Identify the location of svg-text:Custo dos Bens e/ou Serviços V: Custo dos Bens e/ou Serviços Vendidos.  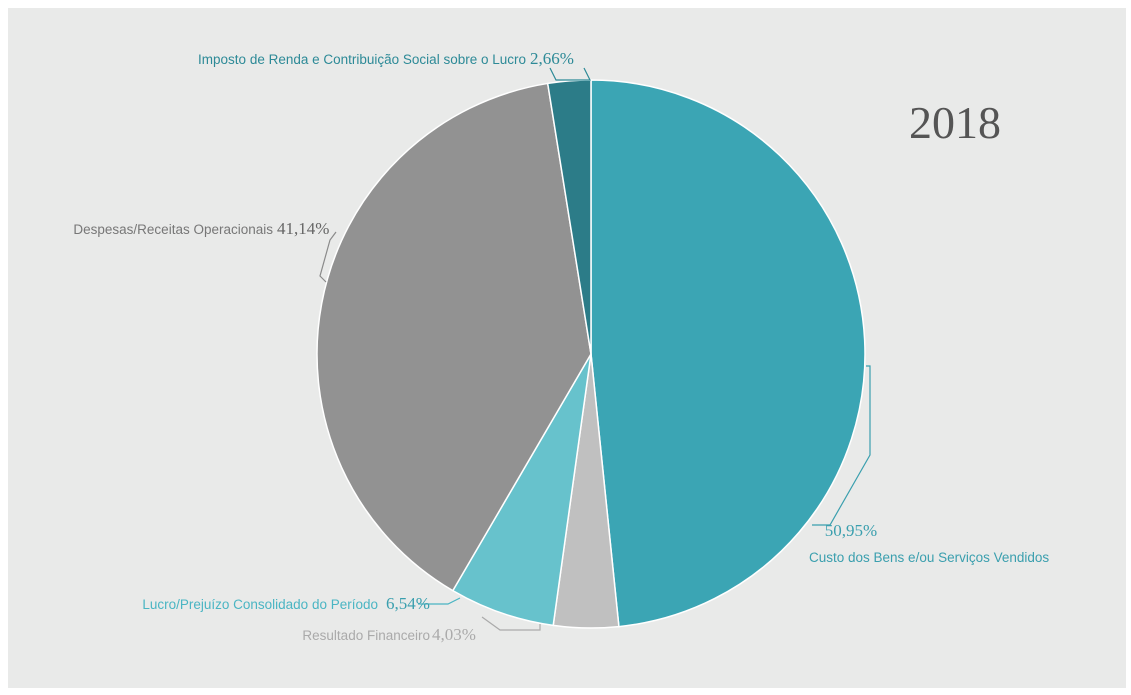
(929, 557).